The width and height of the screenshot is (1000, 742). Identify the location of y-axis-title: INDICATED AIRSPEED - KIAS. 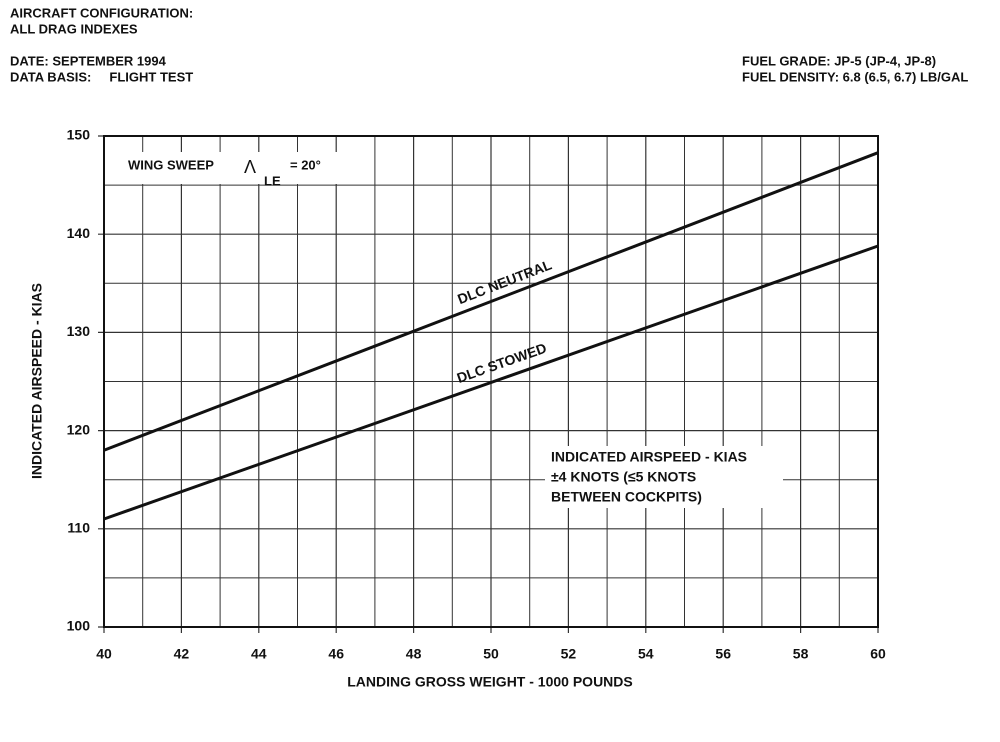
(37, 381).